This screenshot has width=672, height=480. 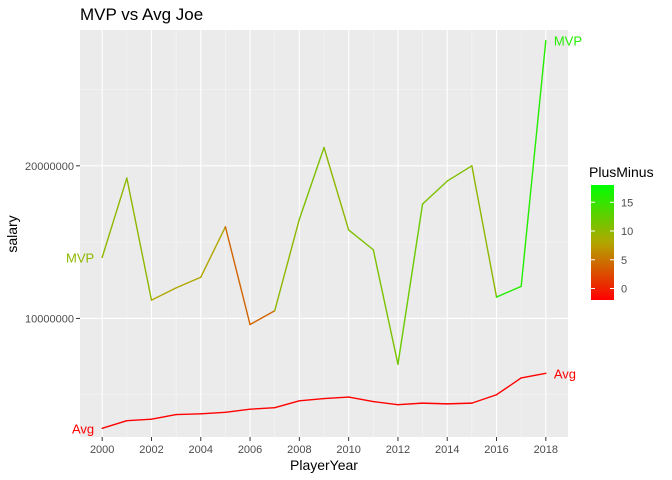 I want to click on series-label-start: MVP, so click(x=80, y=257).